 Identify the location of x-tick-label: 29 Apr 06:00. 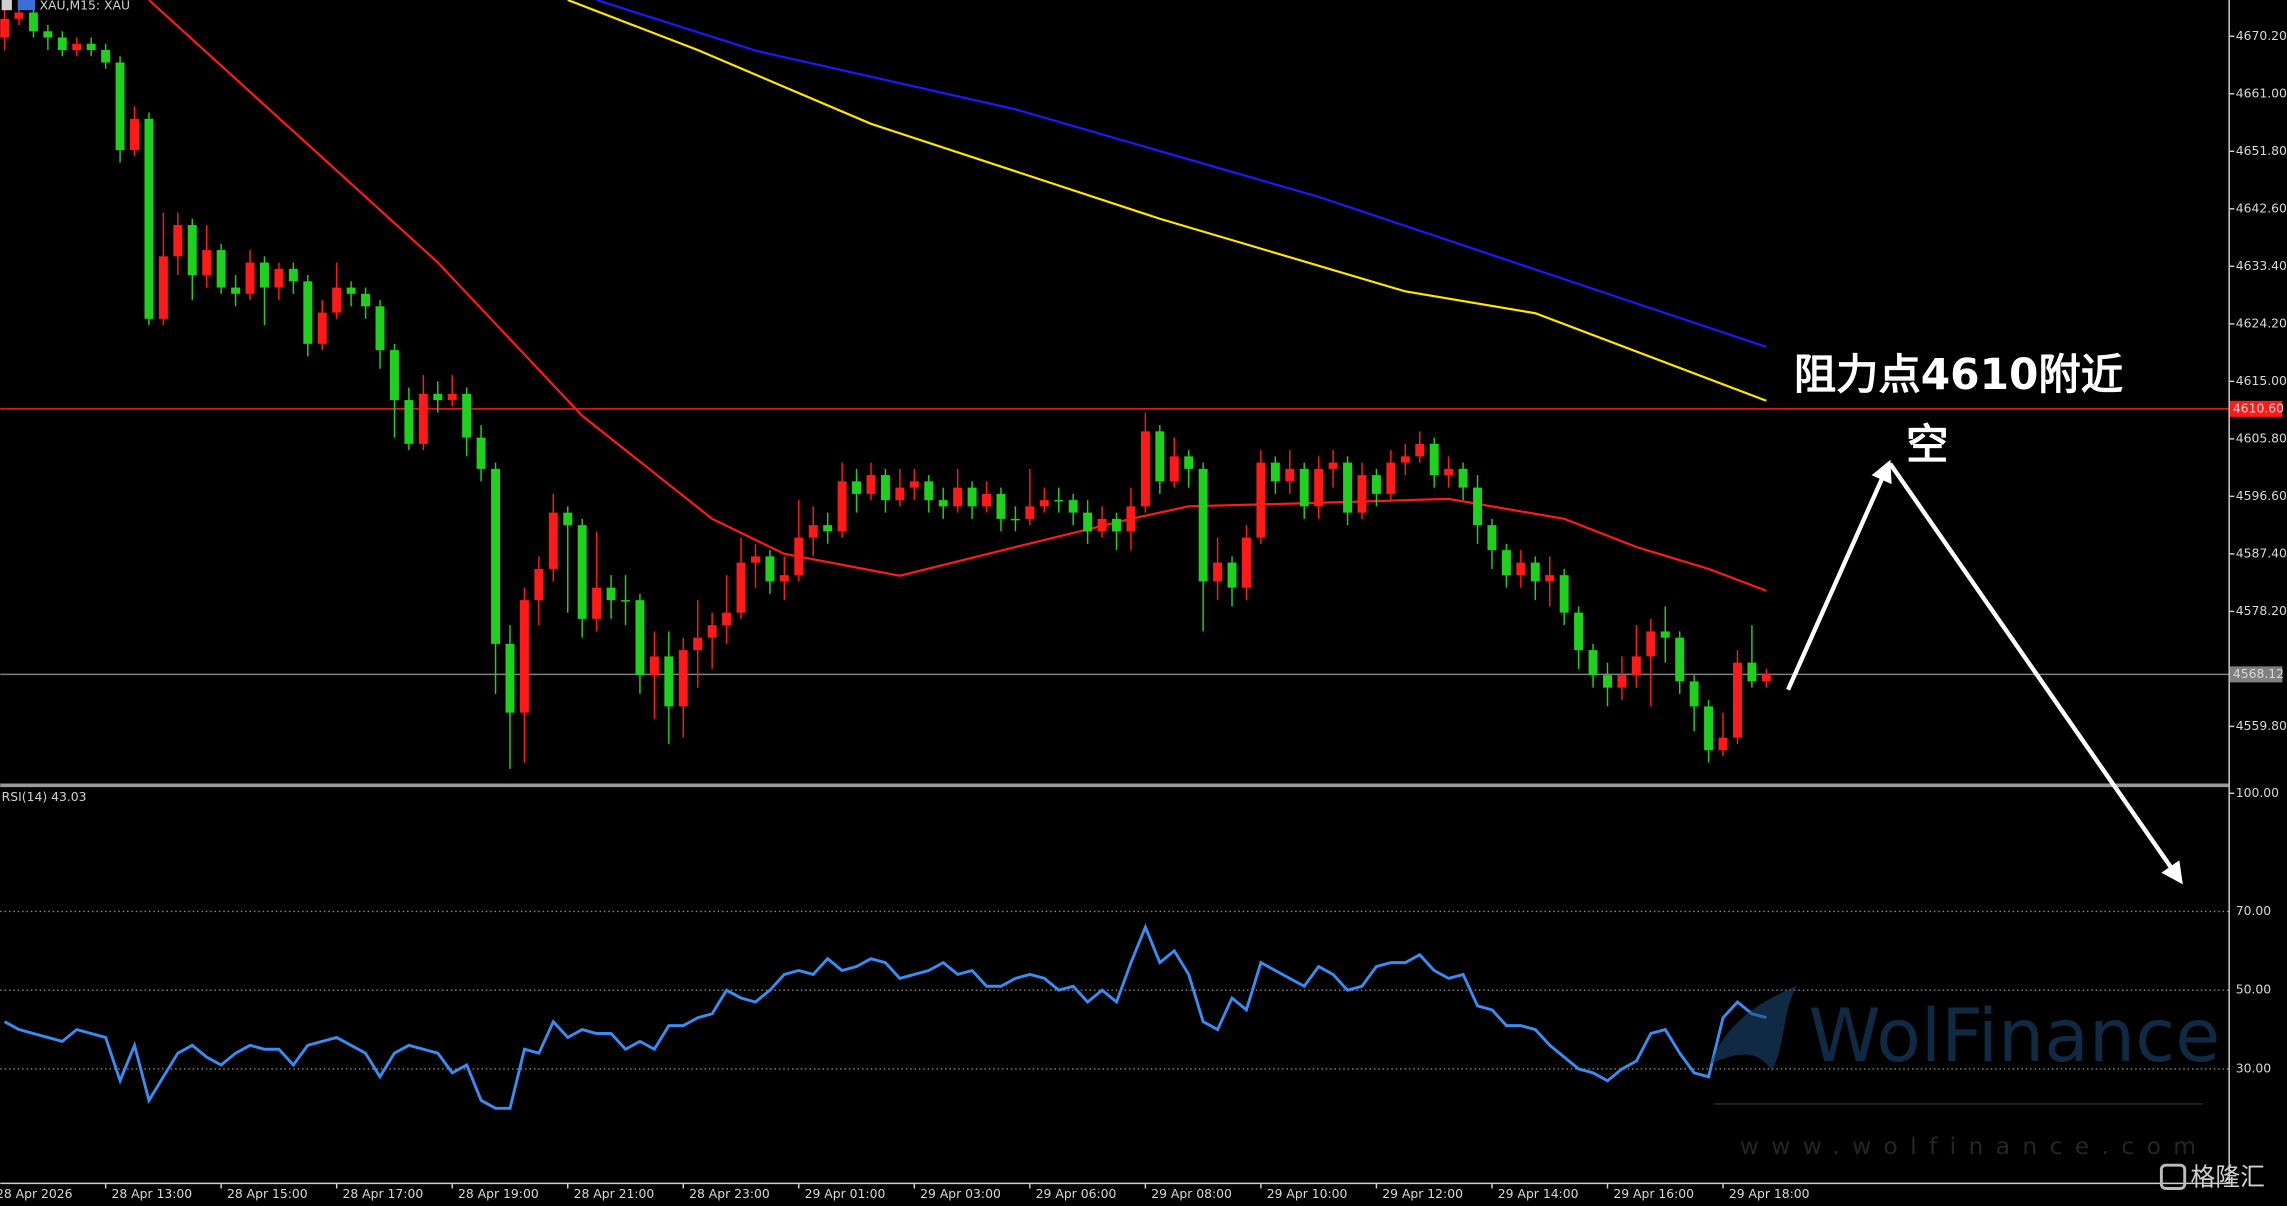
(1076, 1193).